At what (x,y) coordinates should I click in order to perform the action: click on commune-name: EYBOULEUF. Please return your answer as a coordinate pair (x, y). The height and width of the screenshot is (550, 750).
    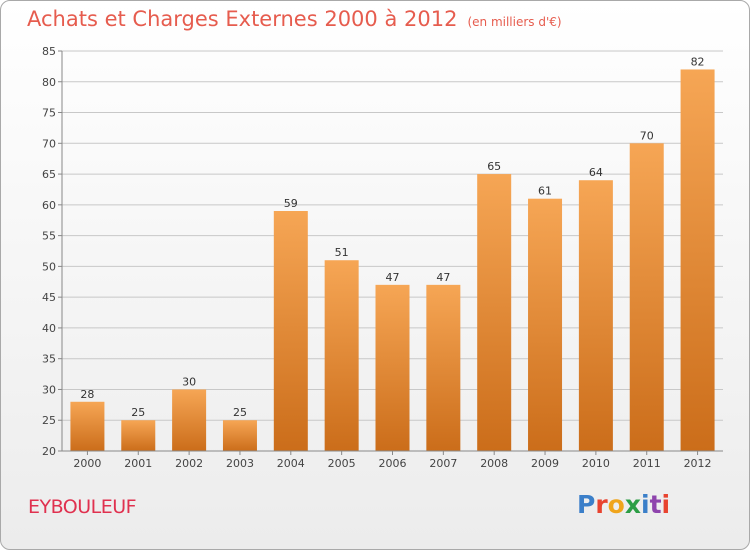
    Looking at the image, I should click on (82, 507).